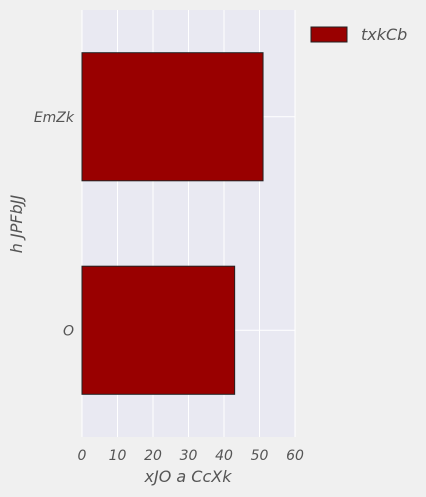 This screenshot has height=497, width=426. What do you see at coordinates (54, 225) in the screenshot?
I see `y-axis-ticks: EmZk O` at bounding box center [54, 225].